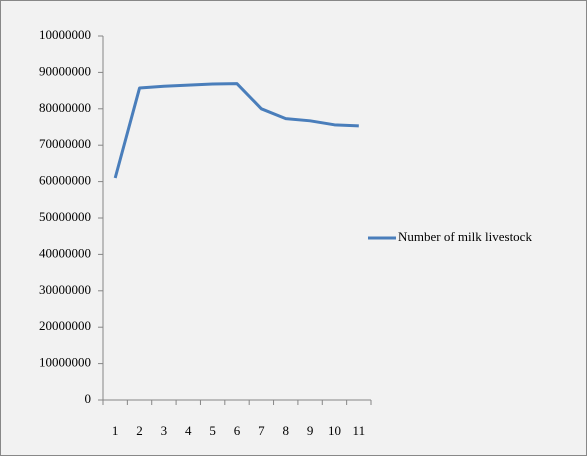 The height and width of the screenshot is (456, 587). I want to click on x-tick-label: 6, so click(237, 430).